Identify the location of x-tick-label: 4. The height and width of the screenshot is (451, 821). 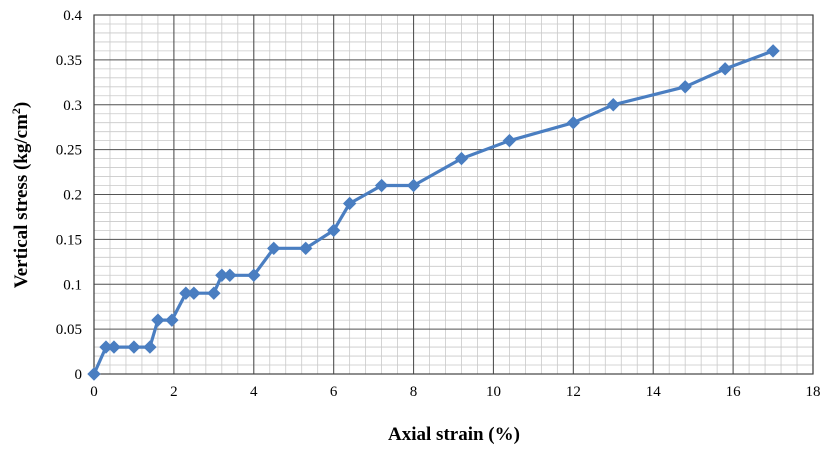
(254, 392).